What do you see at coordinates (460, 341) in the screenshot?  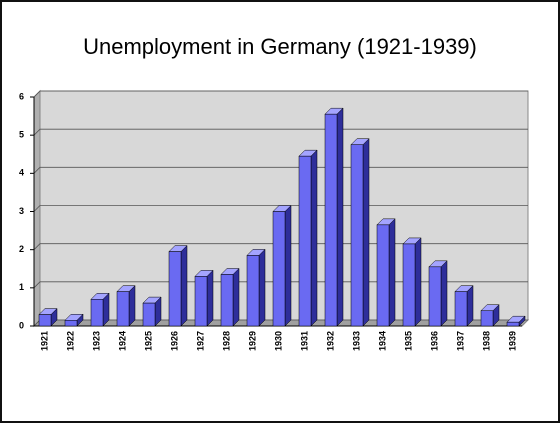 I see `x-tick-label: 1937` at bounding box center [460, 341].